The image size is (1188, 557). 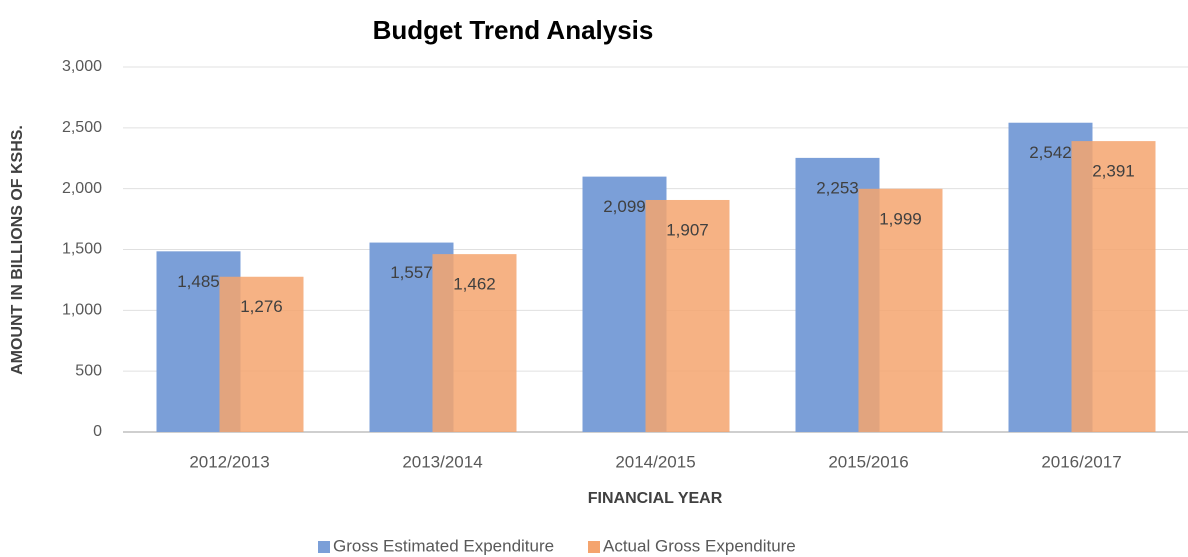 I want to click on x-tick-label: 2016/2017, so click(x=1081, y=461).